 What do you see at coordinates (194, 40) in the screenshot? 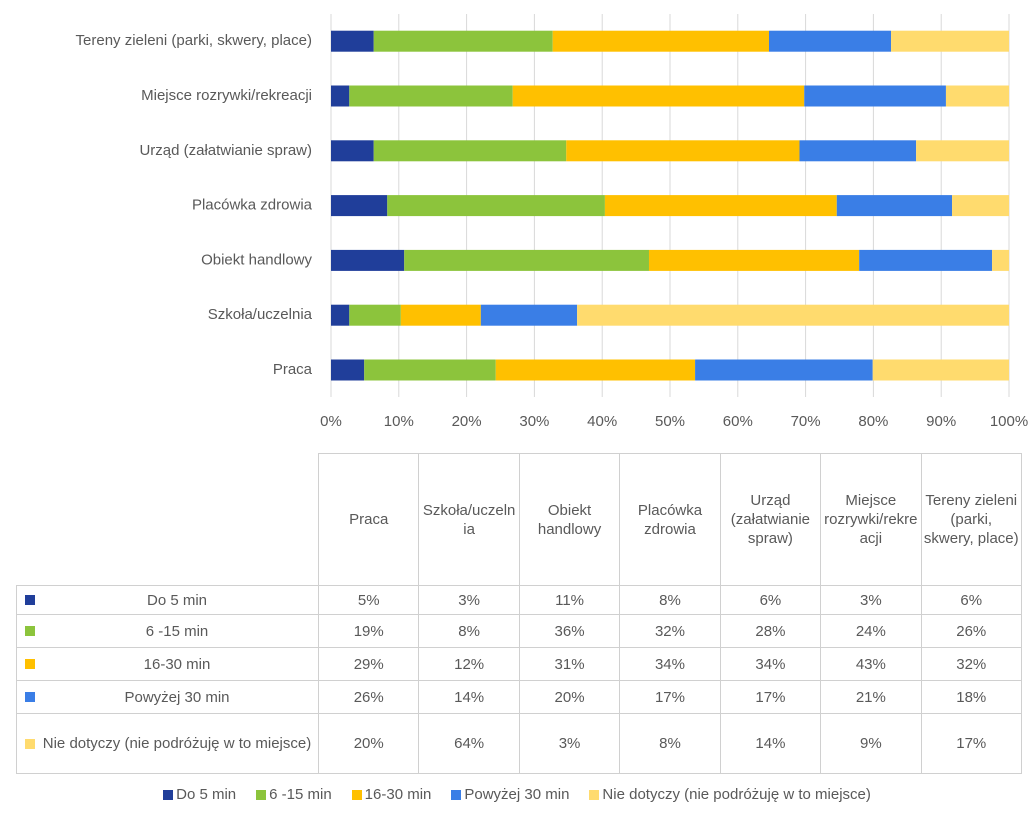
I see `y-tick-label: Tereny zieleni (parki, skwery, place)` at bounding box center [194, 40].